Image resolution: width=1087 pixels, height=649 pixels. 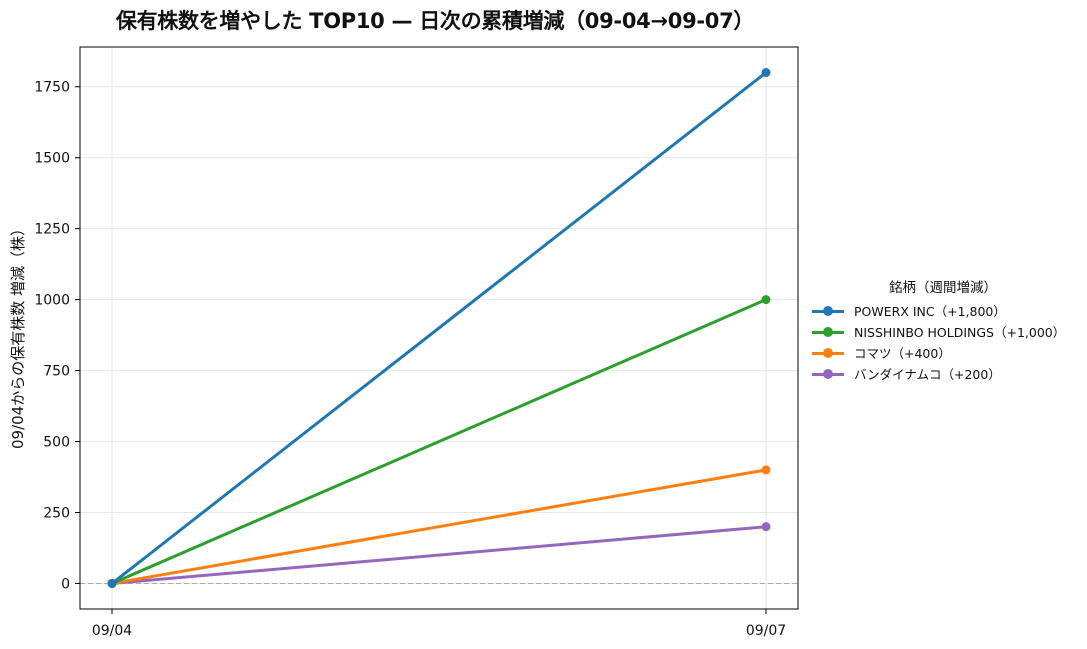 What do you see at coordinates (56, 443) in the screenshot?
I see `y-tick-label: 500` at bounding box center [56, 443].